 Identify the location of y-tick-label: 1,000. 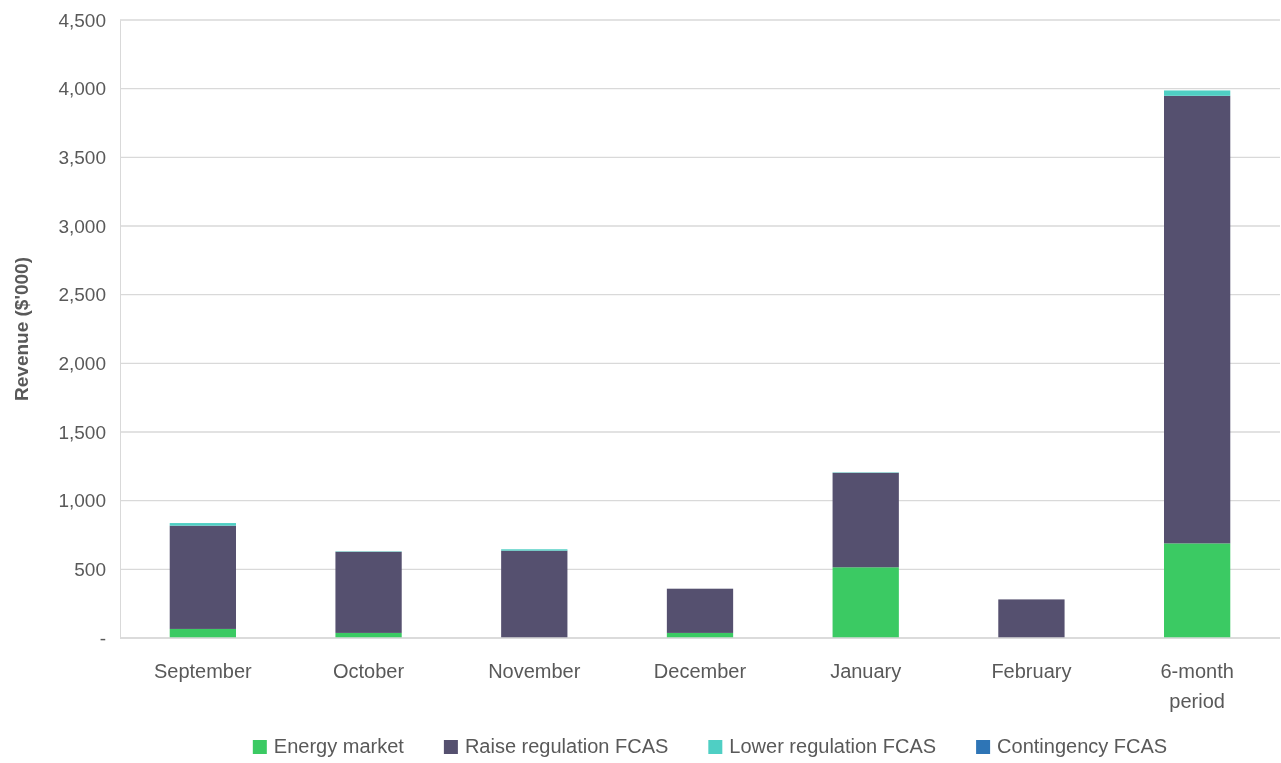
(82, 501).